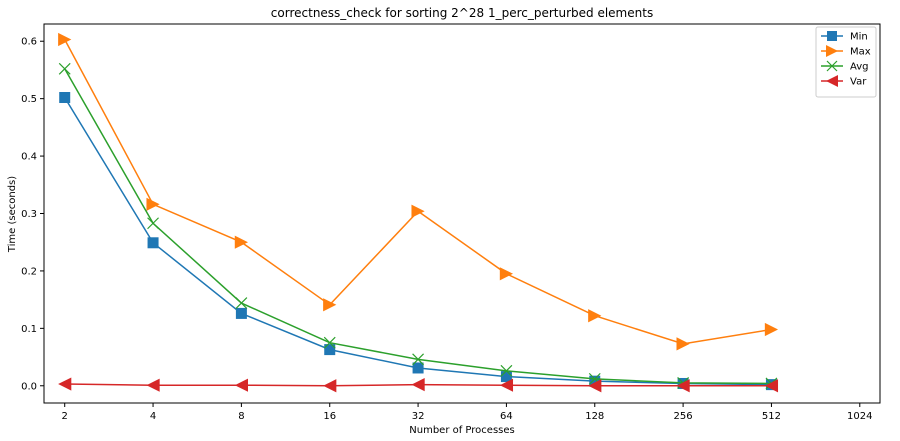 The height and width of the screenshot is (441, 900). What do you see at coordinates (29, 386) in the screenshot?
I see `y-tick-label: 0.0` at bounding box center [29, 386].